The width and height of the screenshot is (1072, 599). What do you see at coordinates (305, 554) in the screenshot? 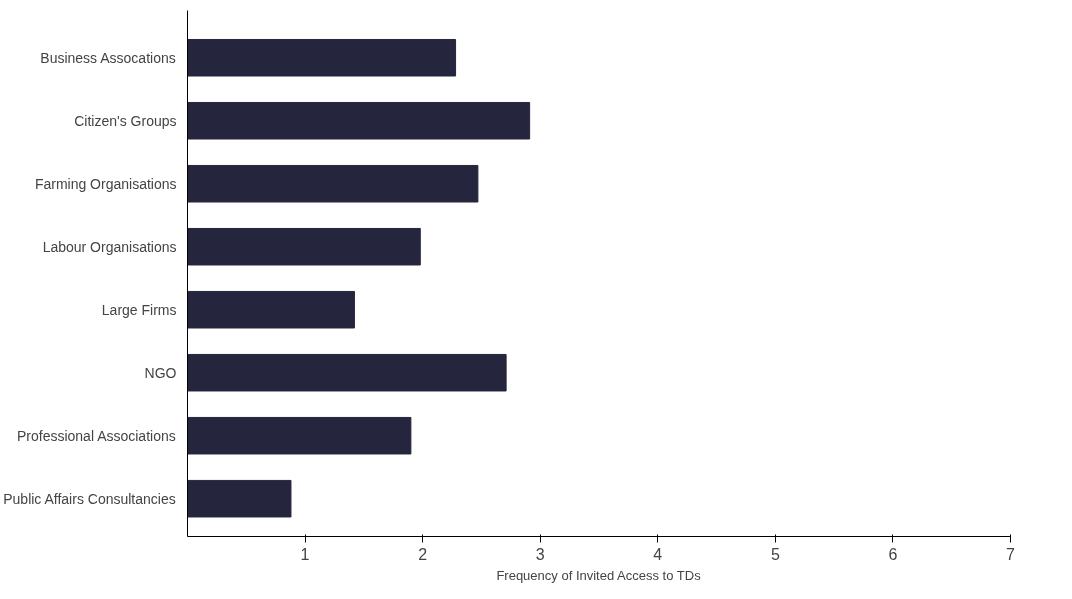
I see `x-tick-label: 1` at bounding box center [305, 554].